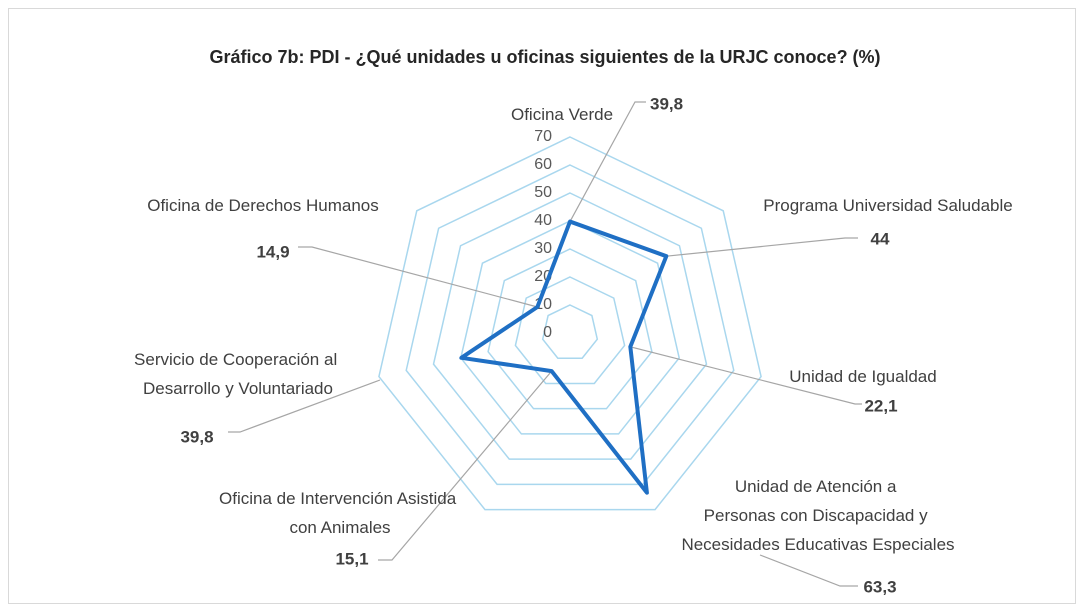  Describe the element at coordinates (272, 251) in the screenshot. I see `value-label: 14,9` at that location.